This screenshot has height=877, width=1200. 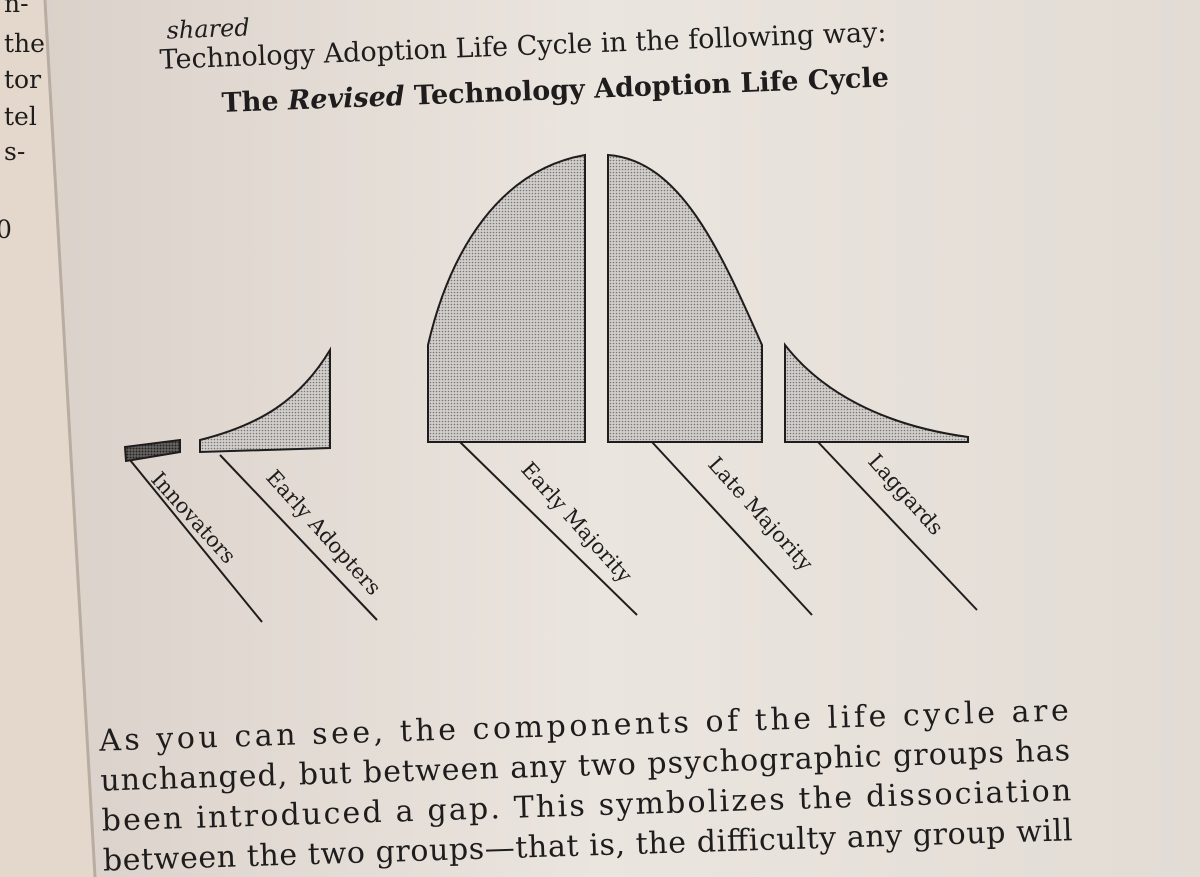 What do you see at coordinates (876, 392) in the screenshot?
I see `laggards-shape` at bounding box center [876, 392].